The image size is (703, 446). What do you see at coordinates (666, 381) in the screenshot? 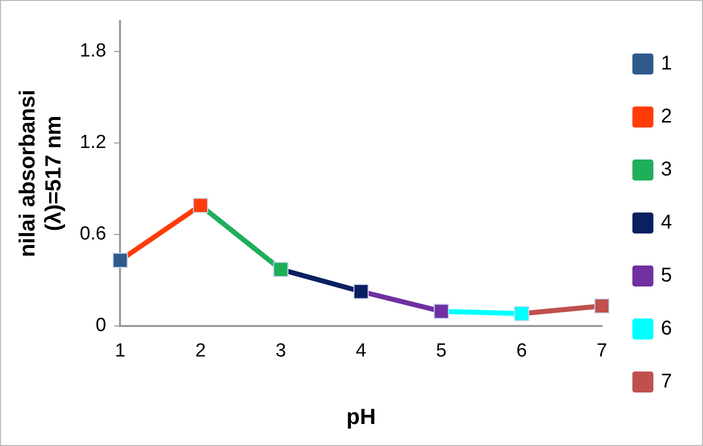
I see `legend-label: 7` at bounding box center [666, 381].